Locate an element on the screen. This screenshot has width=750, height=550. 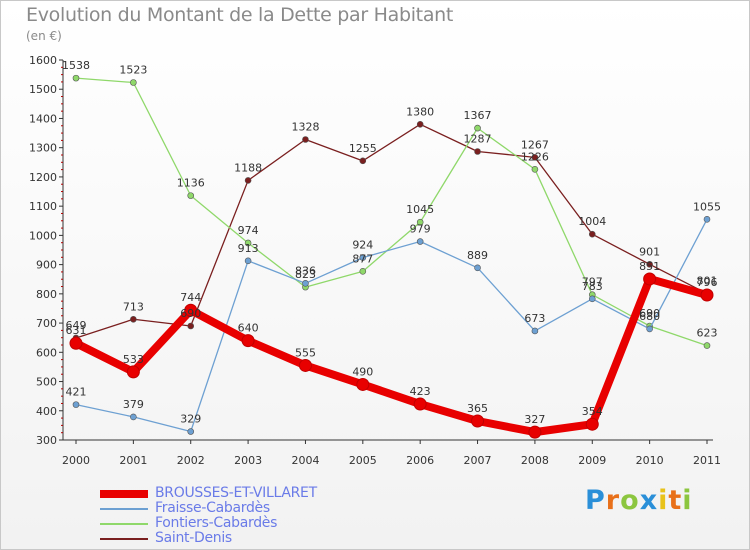
y-tick-label: 1500 is located at coordinates (43, 89).